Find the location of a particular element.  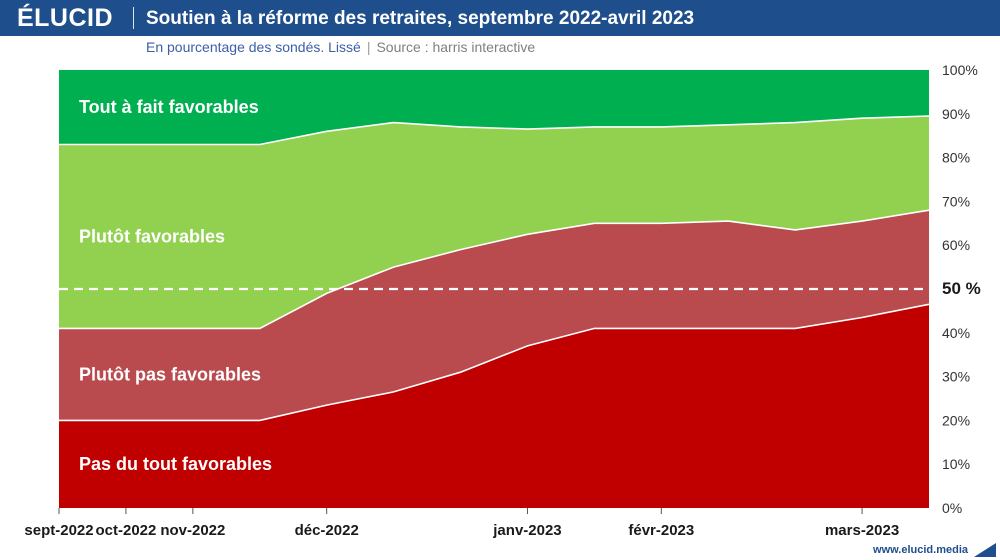

y-tick-label: 60% is located at coordinates (956, 245).